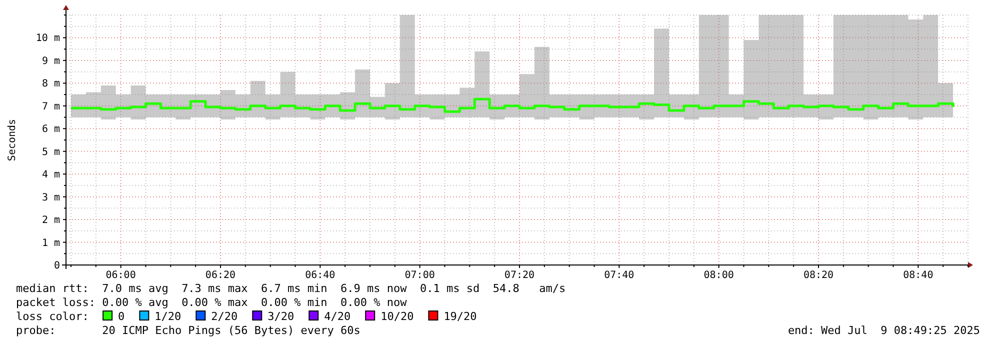  I want to click on x-tick-label: 06:00, so click(121, 275).